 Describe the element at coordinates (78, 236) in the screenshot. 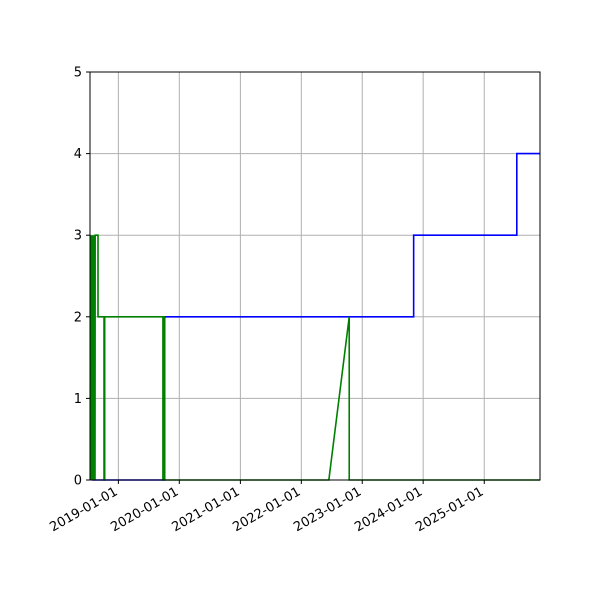

I see `y-tick-label-3: 3` at that location.